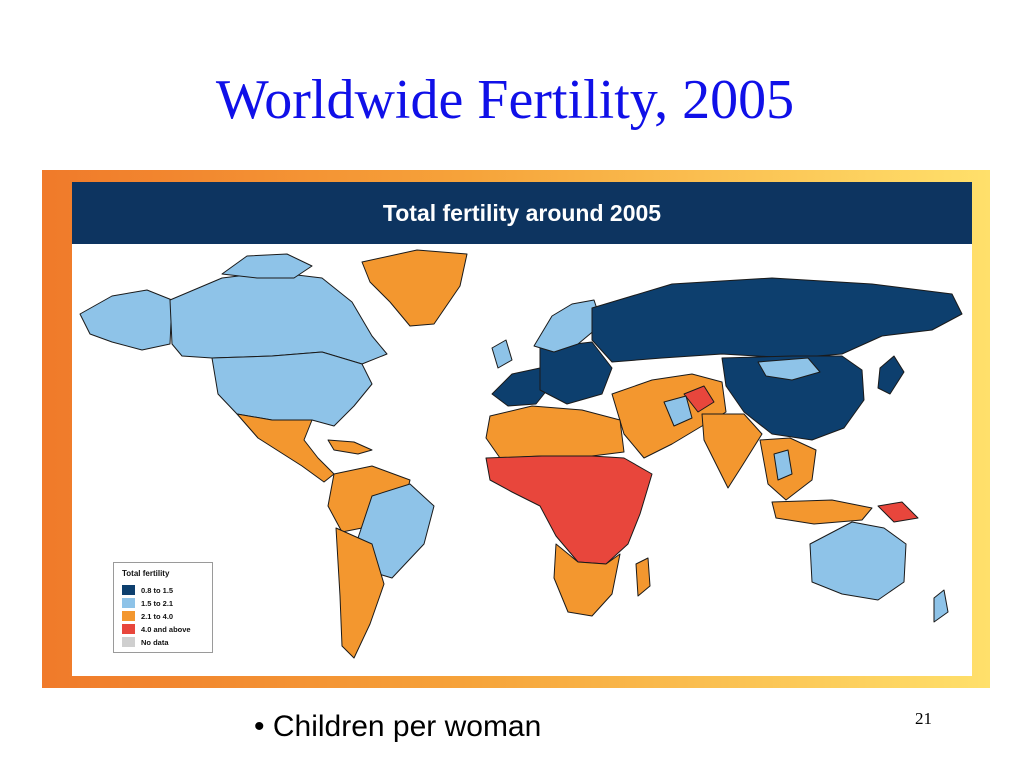  Describe the element at coordinates (576, 373) in the screenshot. I see `region-europe-east` at that location.